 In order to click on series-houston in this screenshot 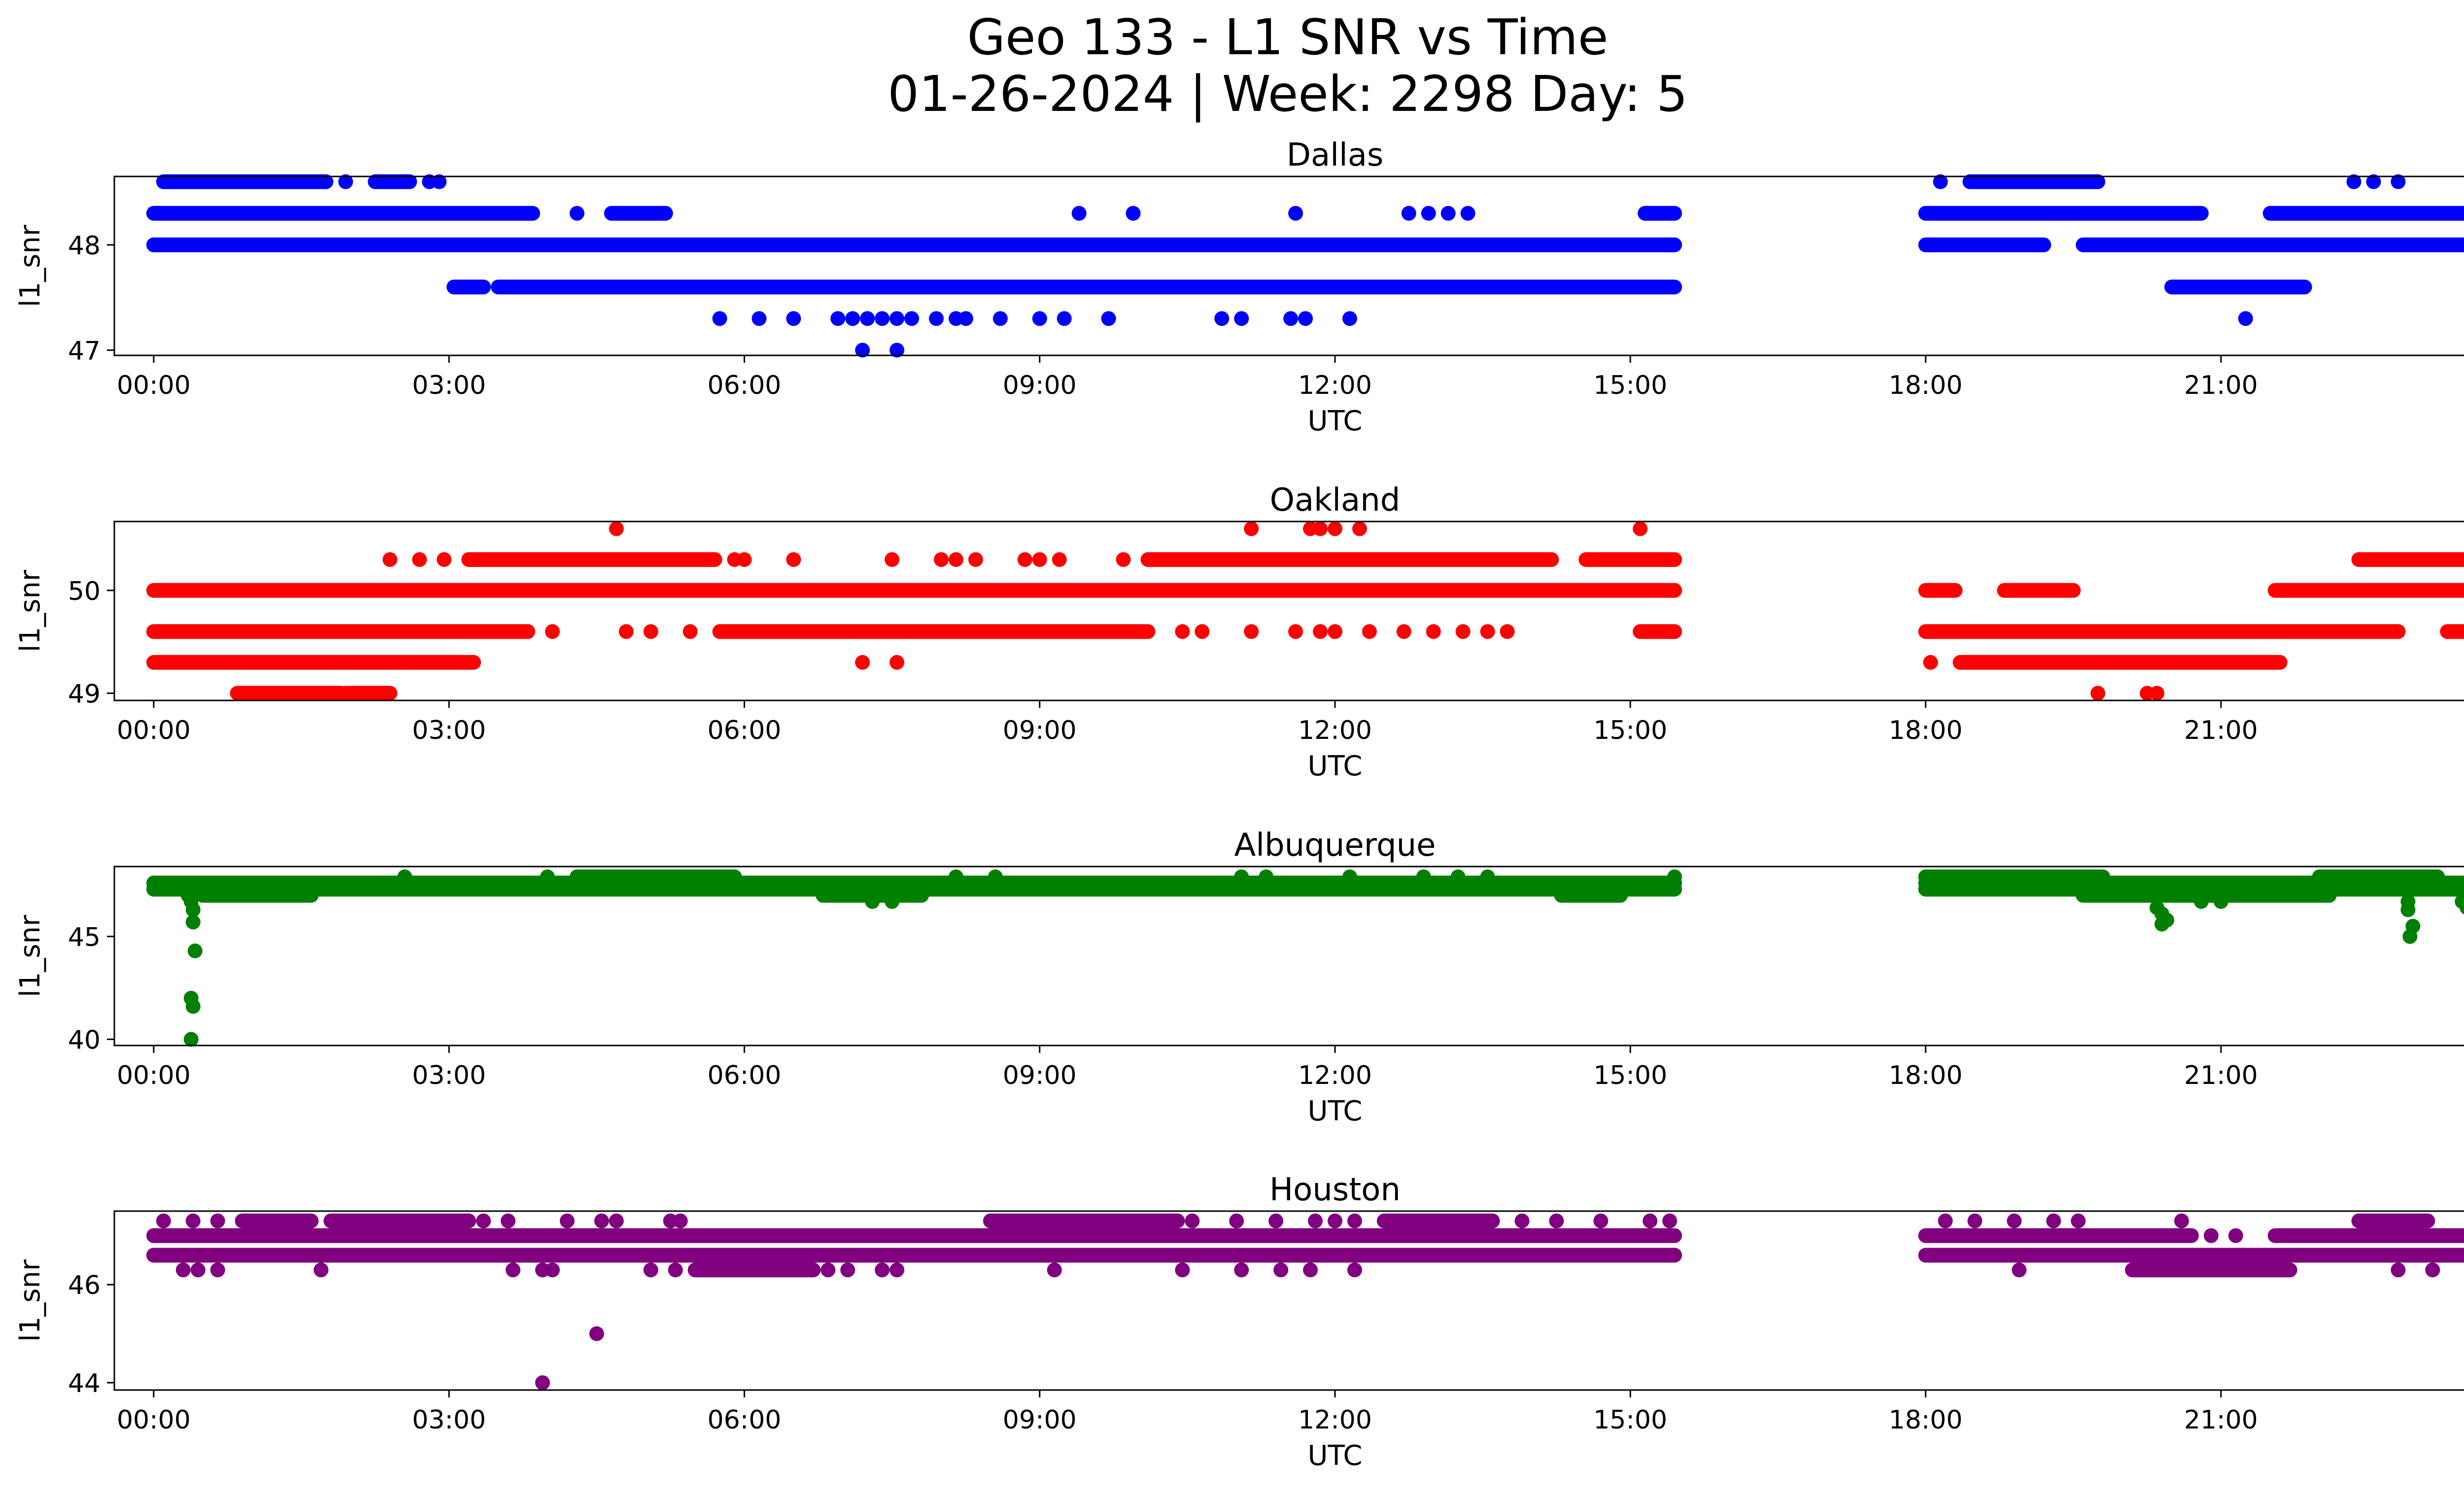, I will do `click(1305, 1302)`.